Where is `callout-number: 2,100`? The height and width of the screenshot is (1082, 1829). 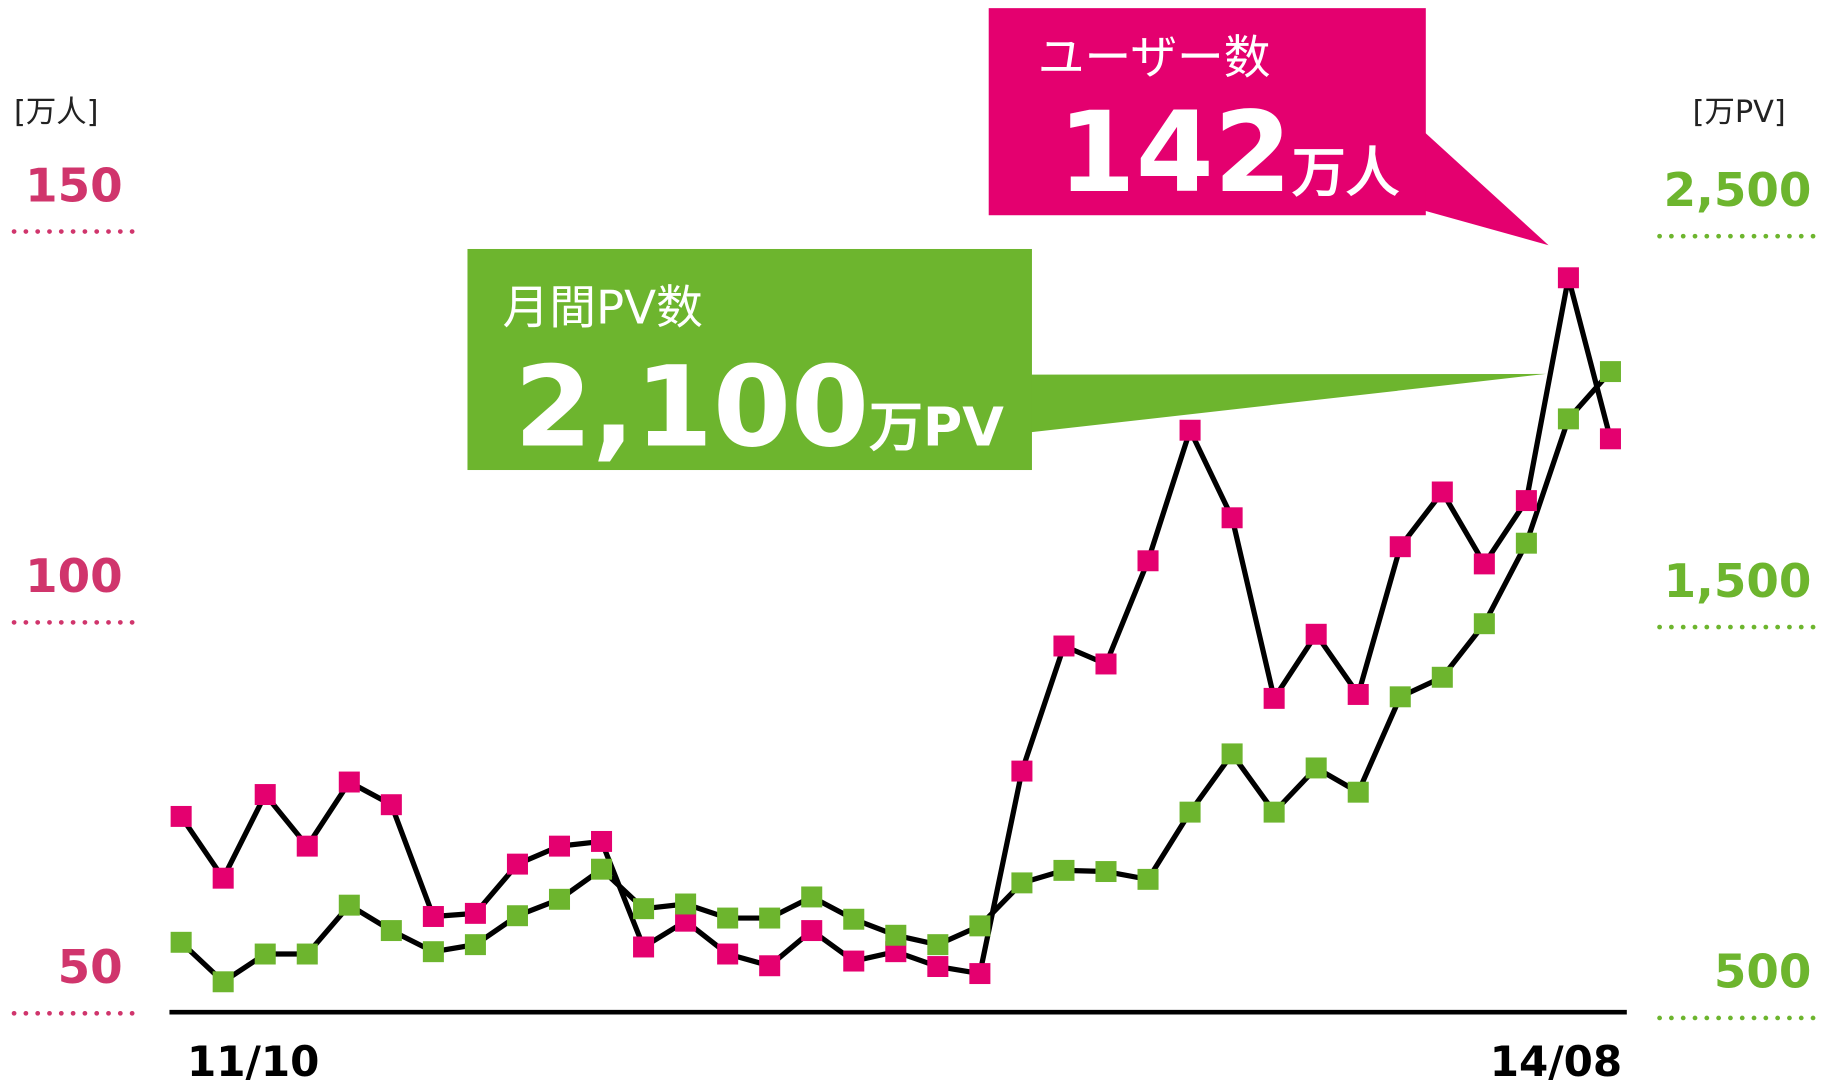 callout-number: 2,100 is located at coordinates (691, 408).